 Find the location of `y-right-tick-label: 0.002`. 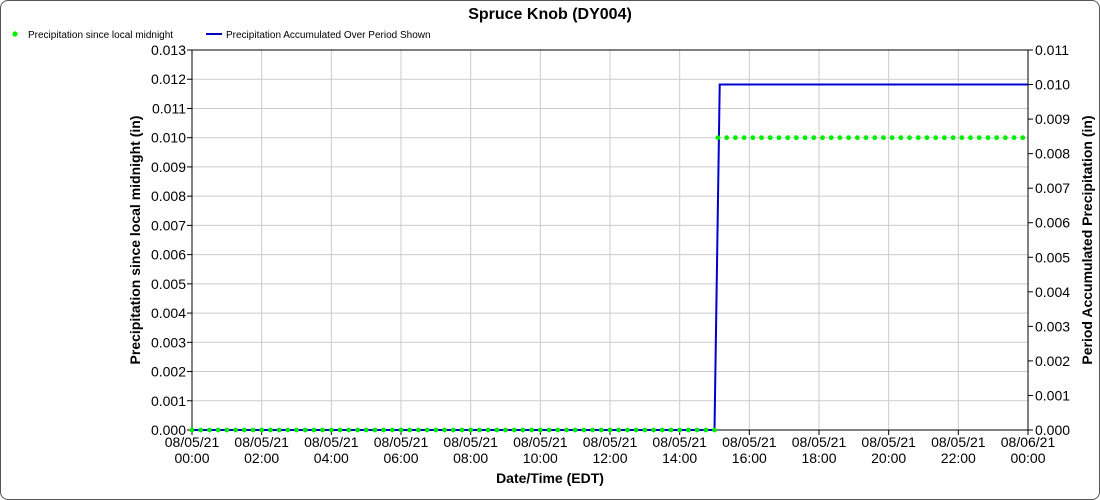

y-right-tick-label: 0.002 is located at coordinates (1052, 361).